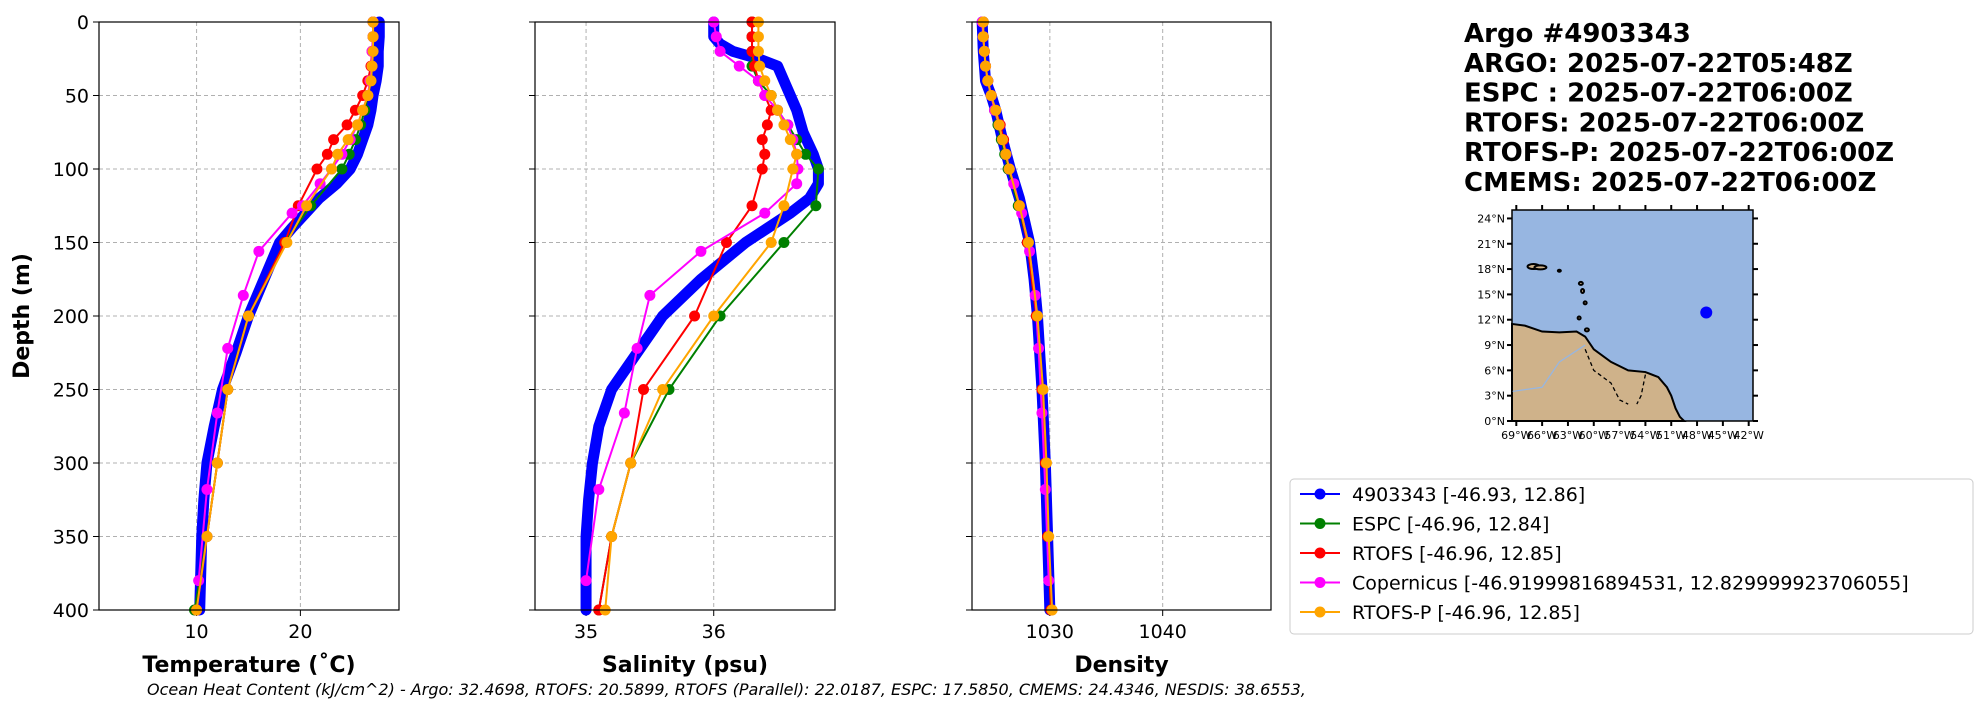 The image size is (1987, 712). I want to click on lat-tick-label: 18°N, so click(1491, 269).